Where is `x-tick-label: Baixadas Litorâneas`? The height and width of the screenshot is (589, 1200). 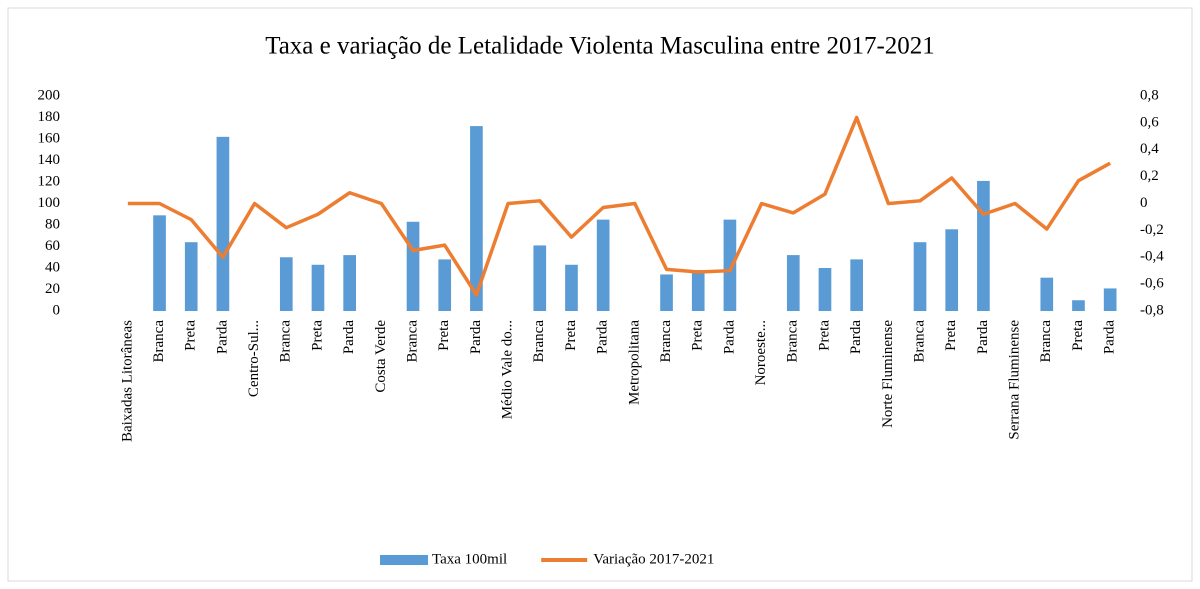
x-tick-label: Baixadas Litorâneas is located at coordinates (127, 381).